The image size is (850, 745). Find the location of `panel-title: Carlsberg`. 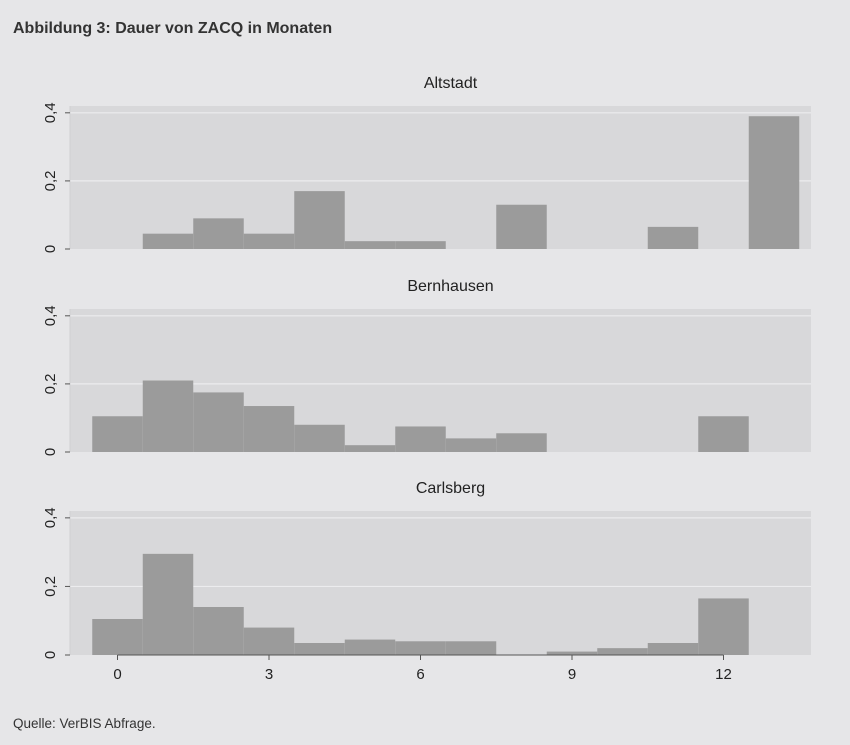

panel-title: Carlsberg is located at coordinates (450, 488).